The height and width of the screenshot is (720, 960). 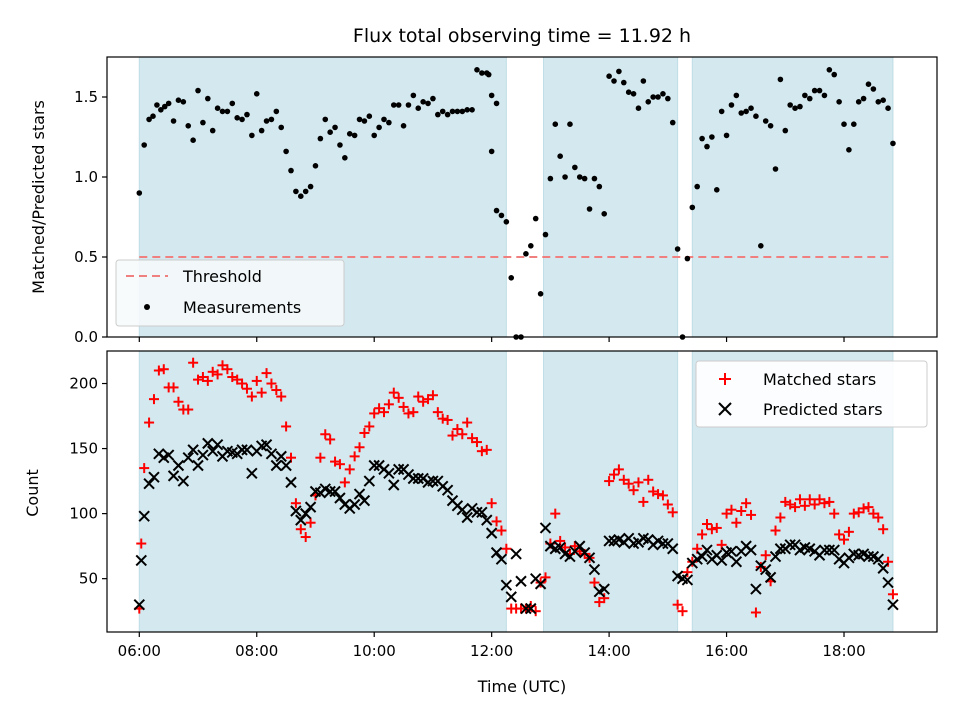 I want to click on x-tick-label: 10:00, so click(x=374, y=651).